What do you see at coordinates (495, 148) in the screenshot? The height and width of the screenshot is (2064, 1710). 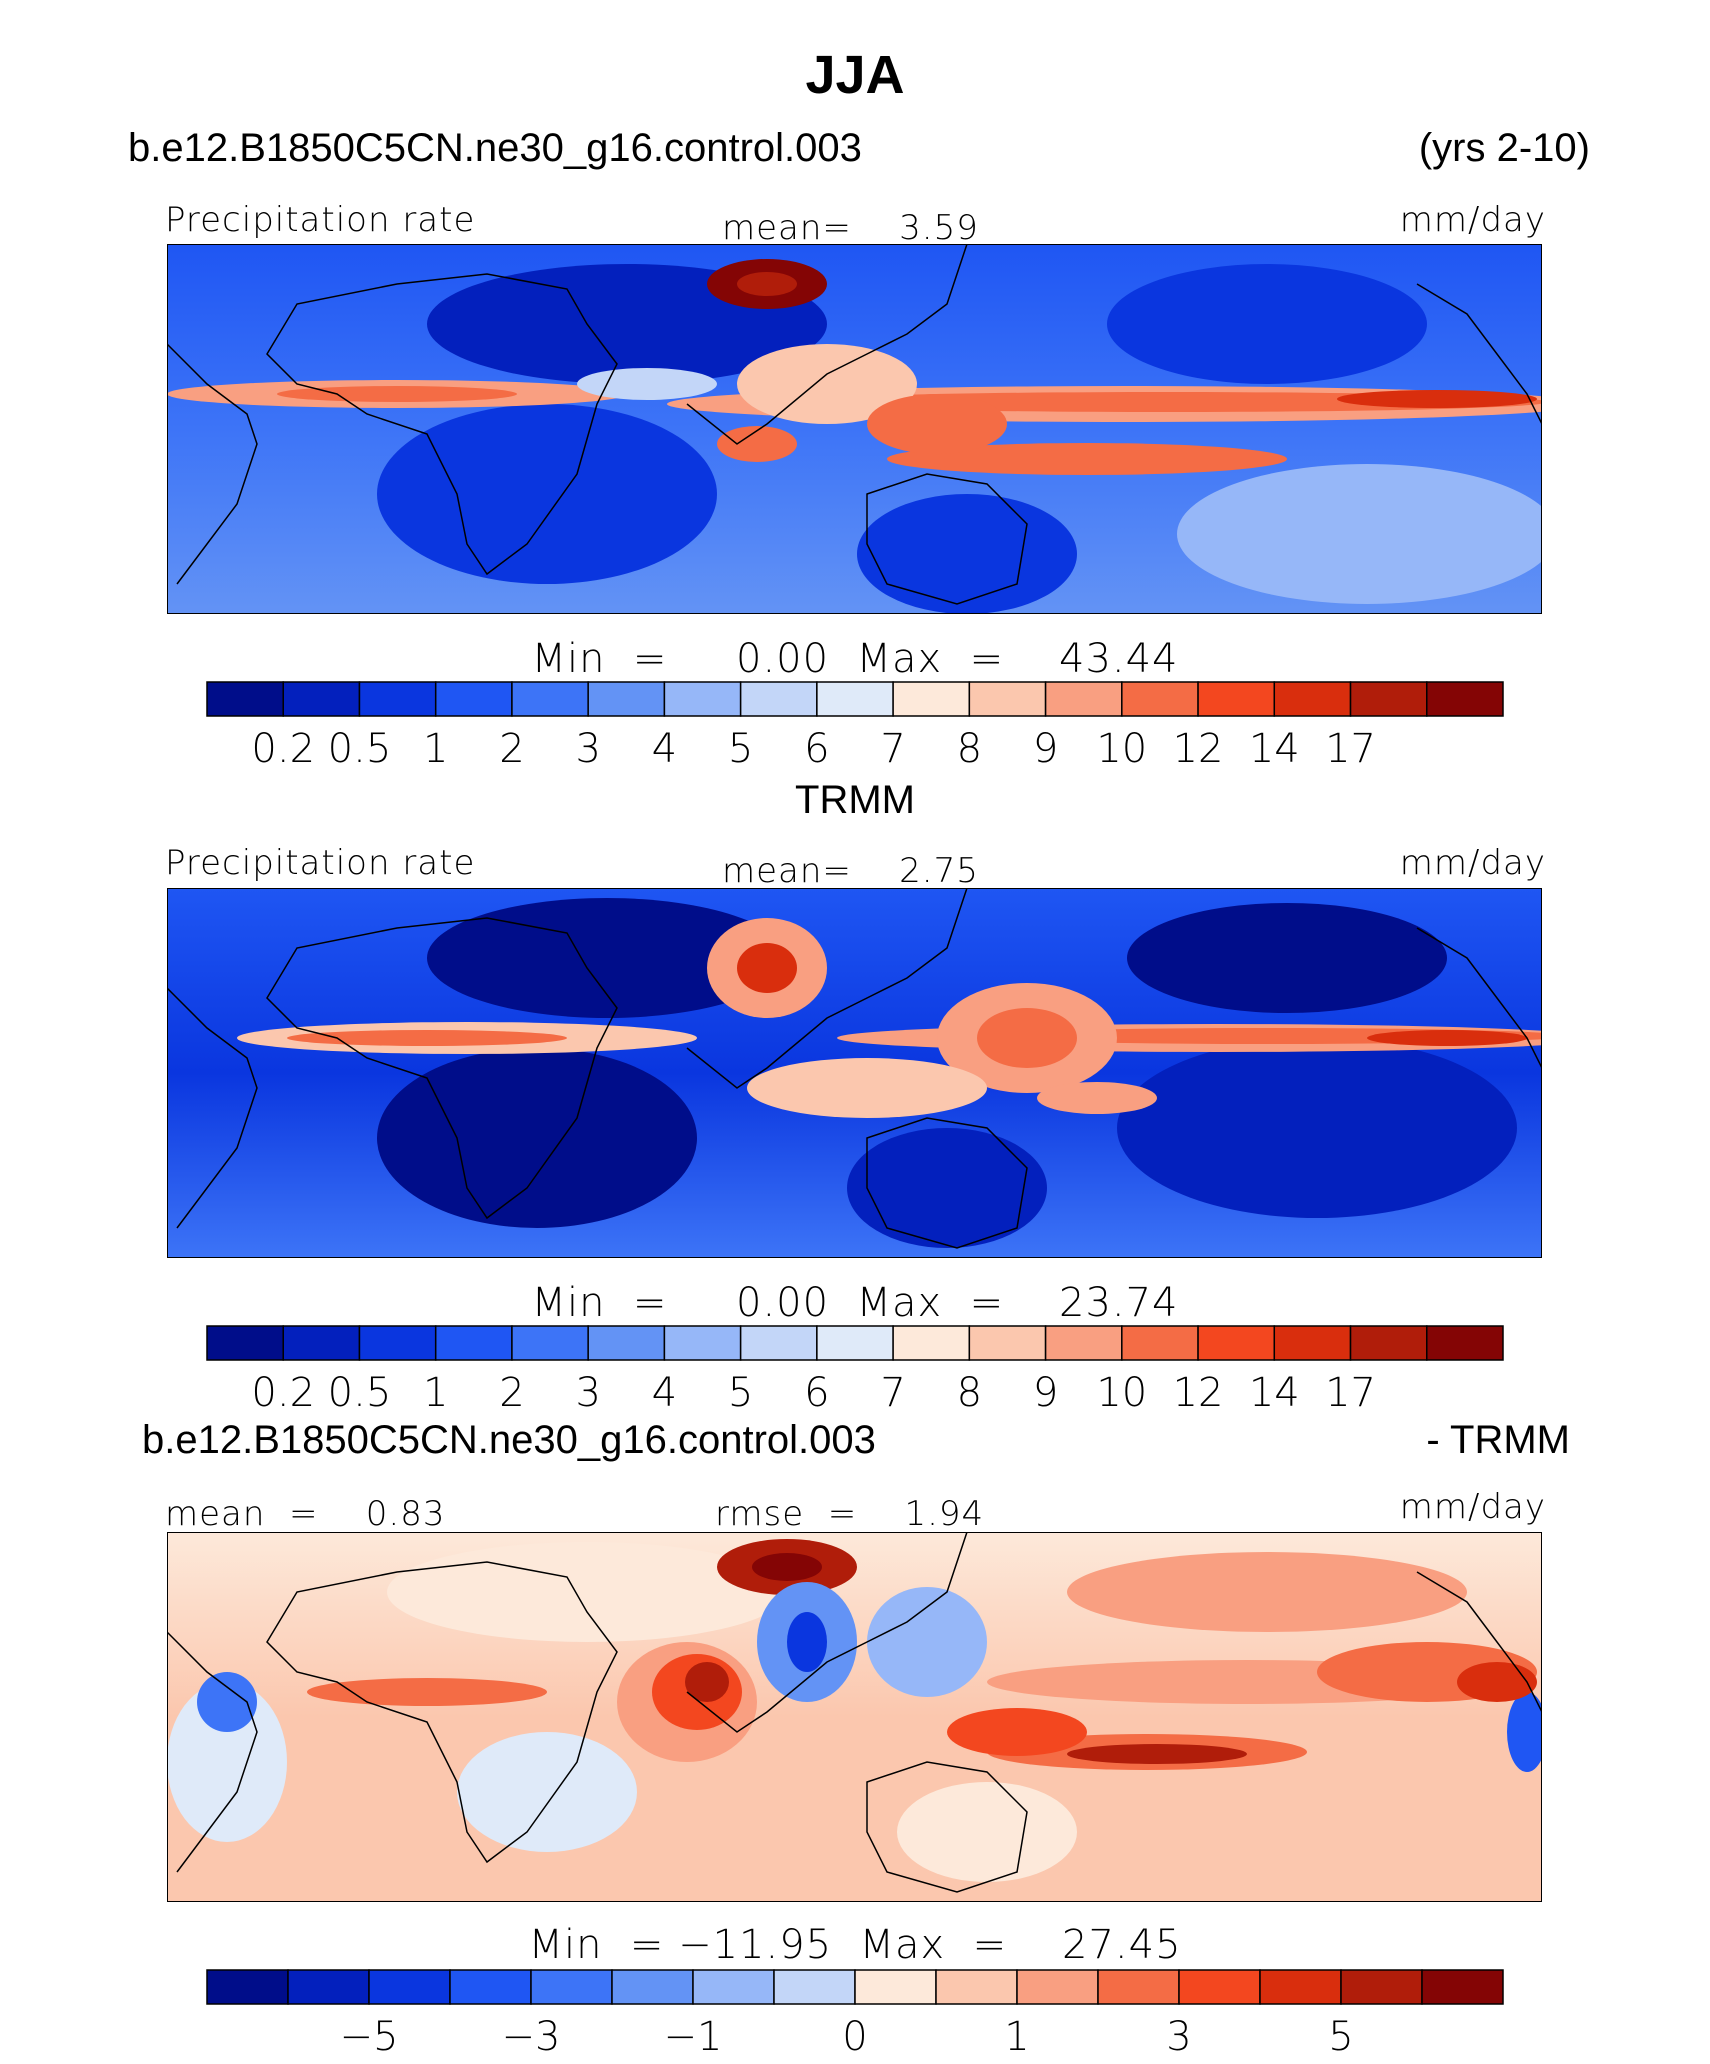 I see `case-name-title: b.e12.B1850C5CN.ne30_g16.control.003` at bounding box center [495, 148].